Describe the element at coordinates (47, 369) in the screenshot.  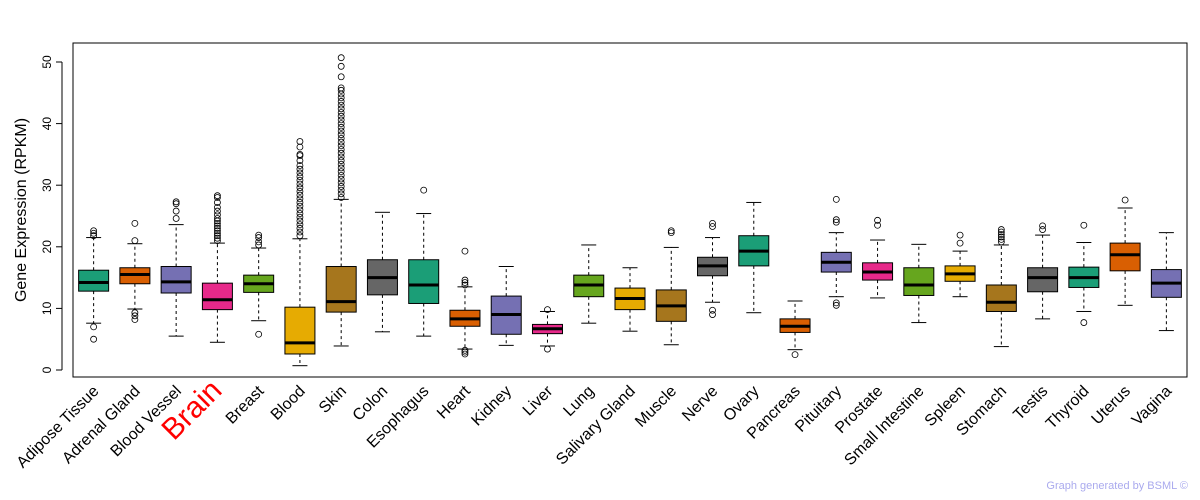
I see `y-tick-label: 0` at that location.